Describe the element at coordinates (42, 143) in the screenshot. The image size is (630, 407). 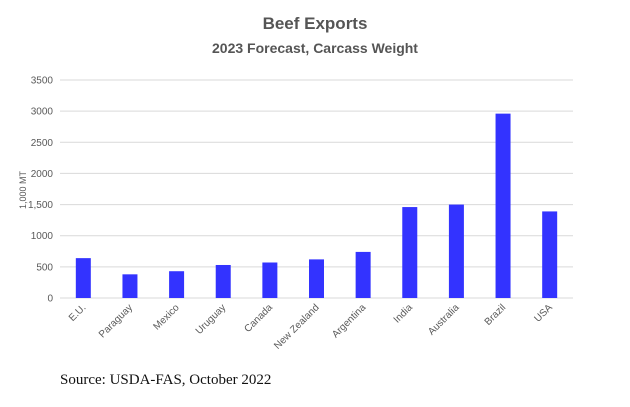
I see `y-tick-label: 2500` at that location.